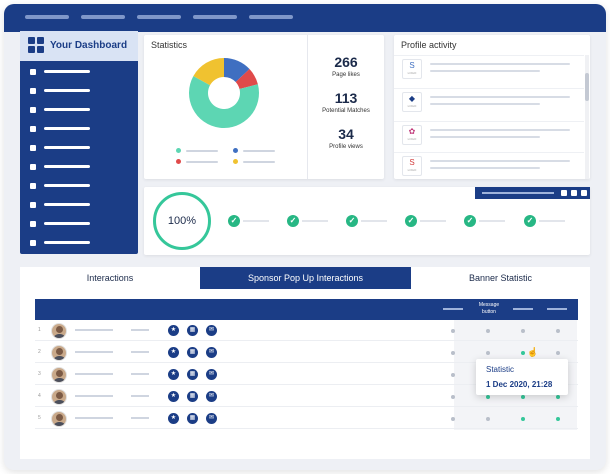 Image resolution: width=610 pixels, height=474 pixels. Describe the element at coordinates (489, 101) in the screenshot. I see `activity-item: ◆ LOGO` at that location.